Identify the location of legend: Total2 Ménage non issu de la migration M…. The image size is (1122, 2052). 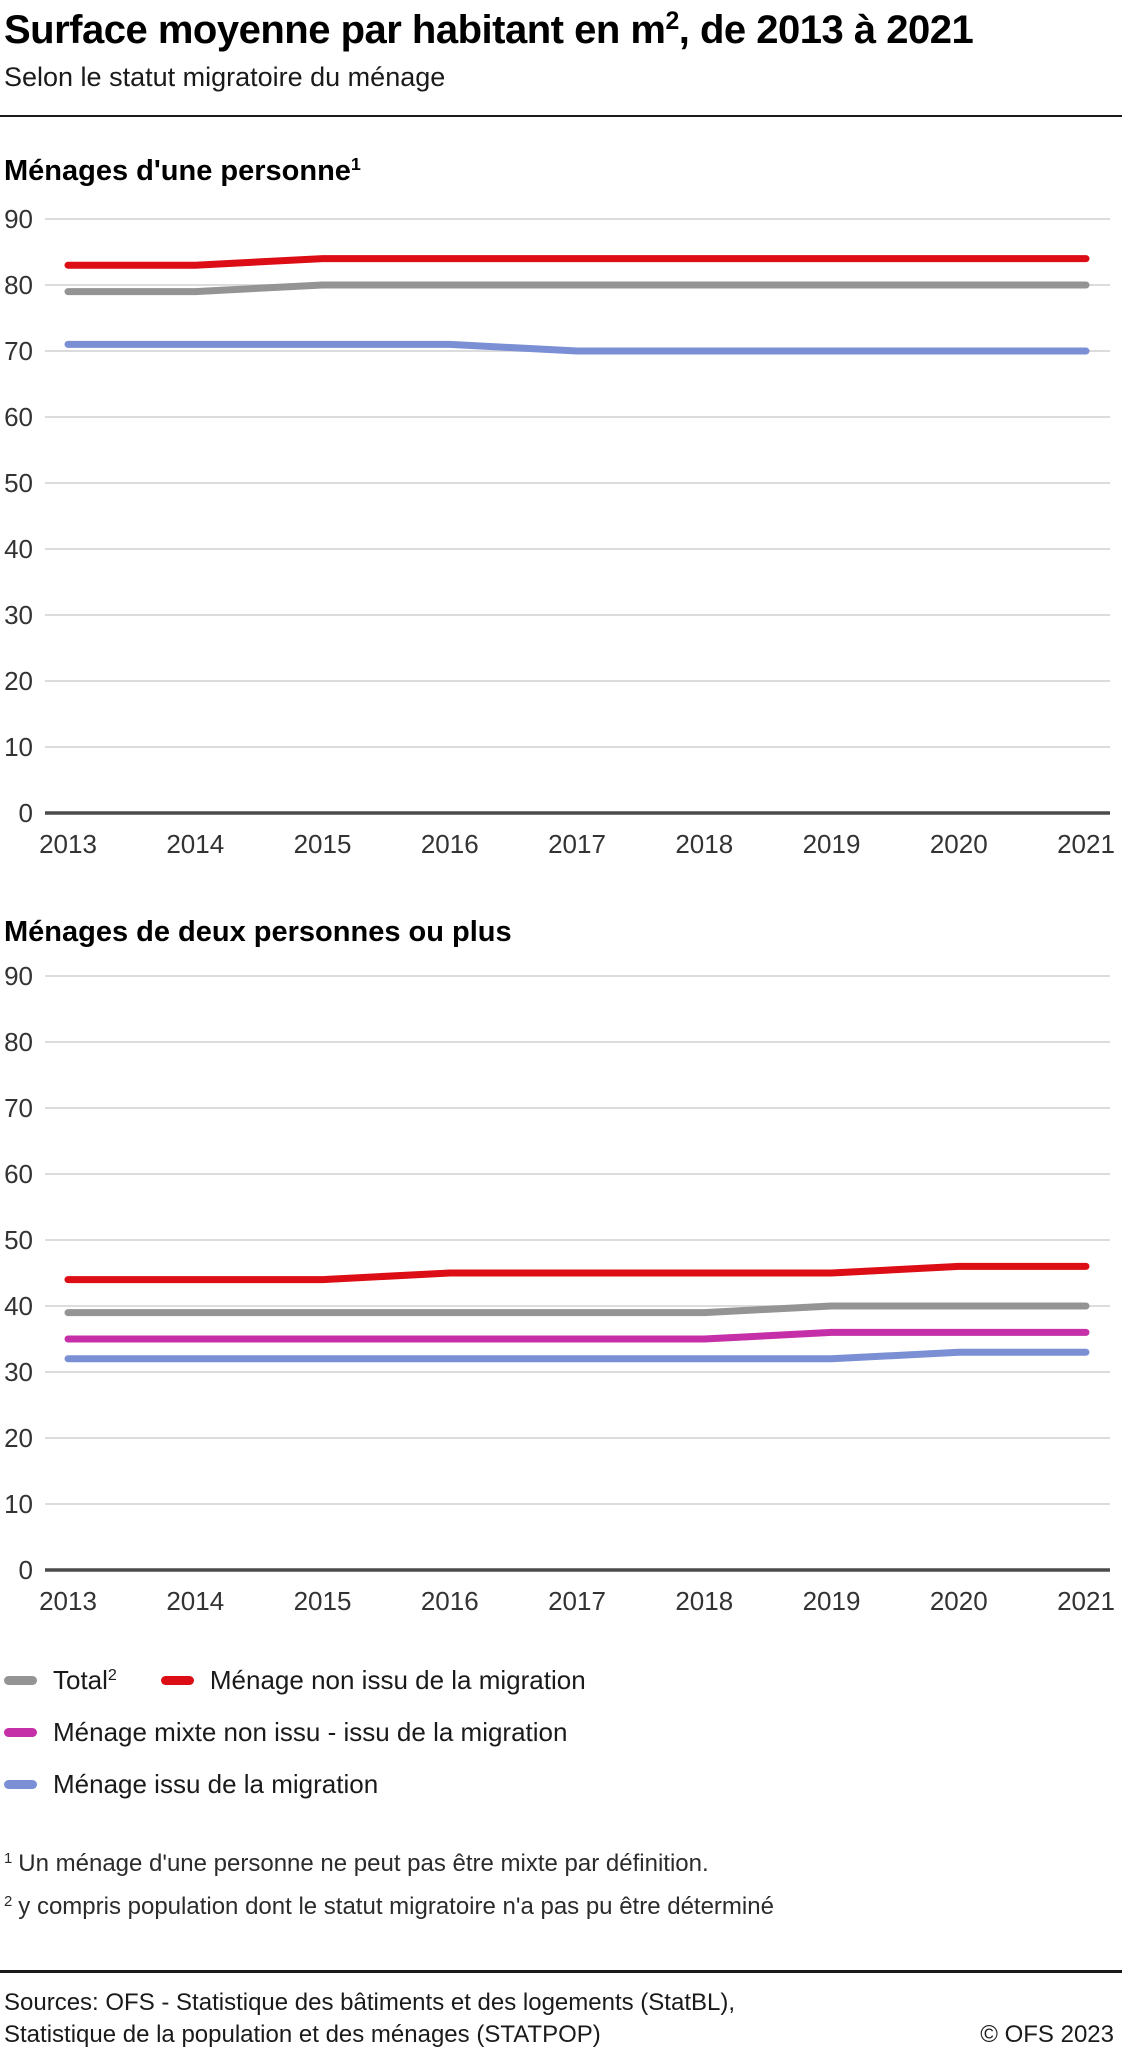
(561, 1733).